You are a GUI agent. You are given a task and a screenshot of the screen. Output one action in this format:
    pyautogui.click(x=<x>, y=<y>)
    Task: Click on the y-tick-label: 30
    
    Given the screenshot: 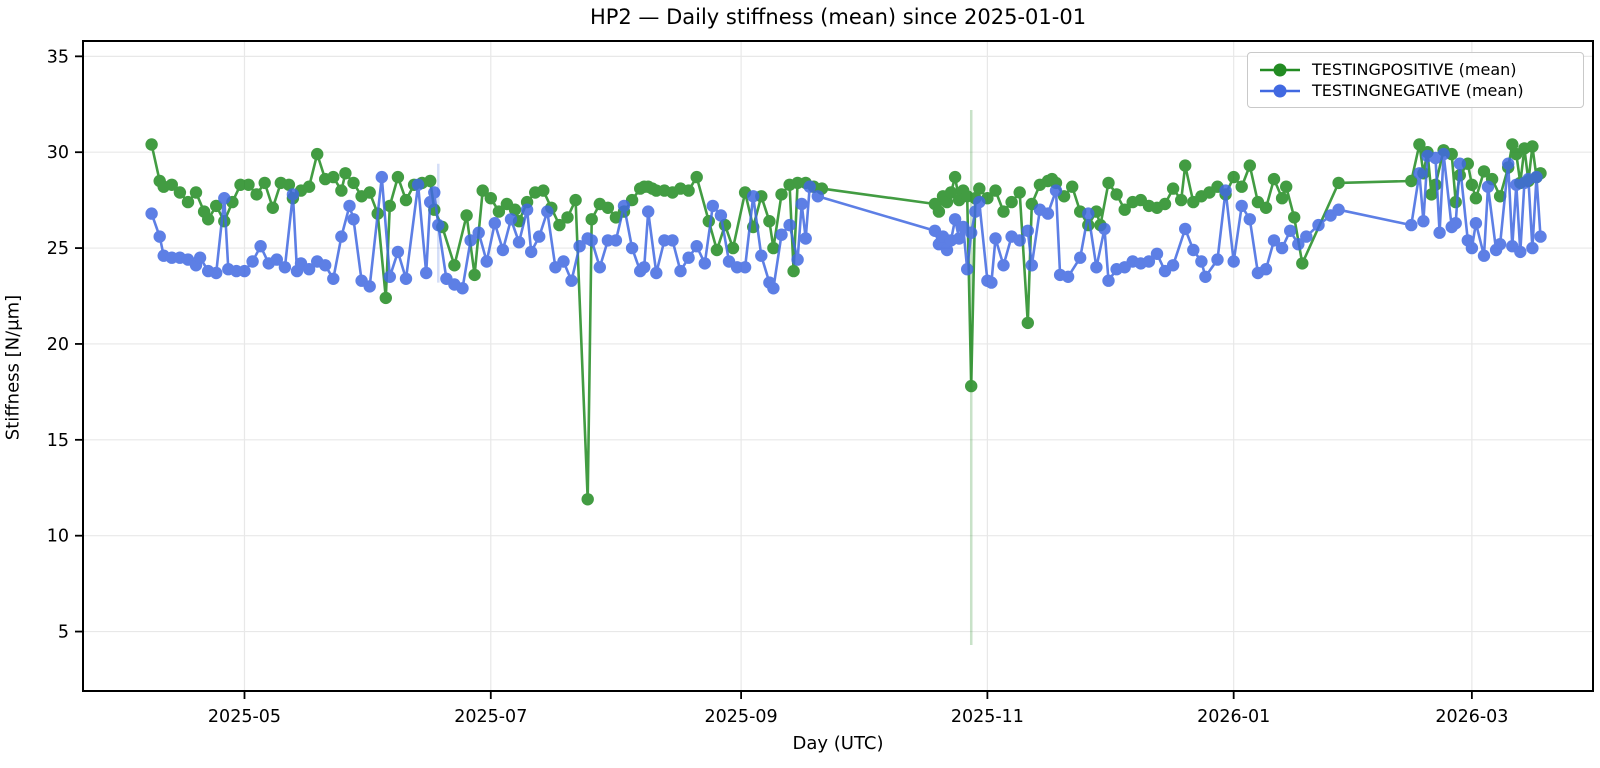 What is the action you would take?
    pyautogui.click(x=58, y=153)
    